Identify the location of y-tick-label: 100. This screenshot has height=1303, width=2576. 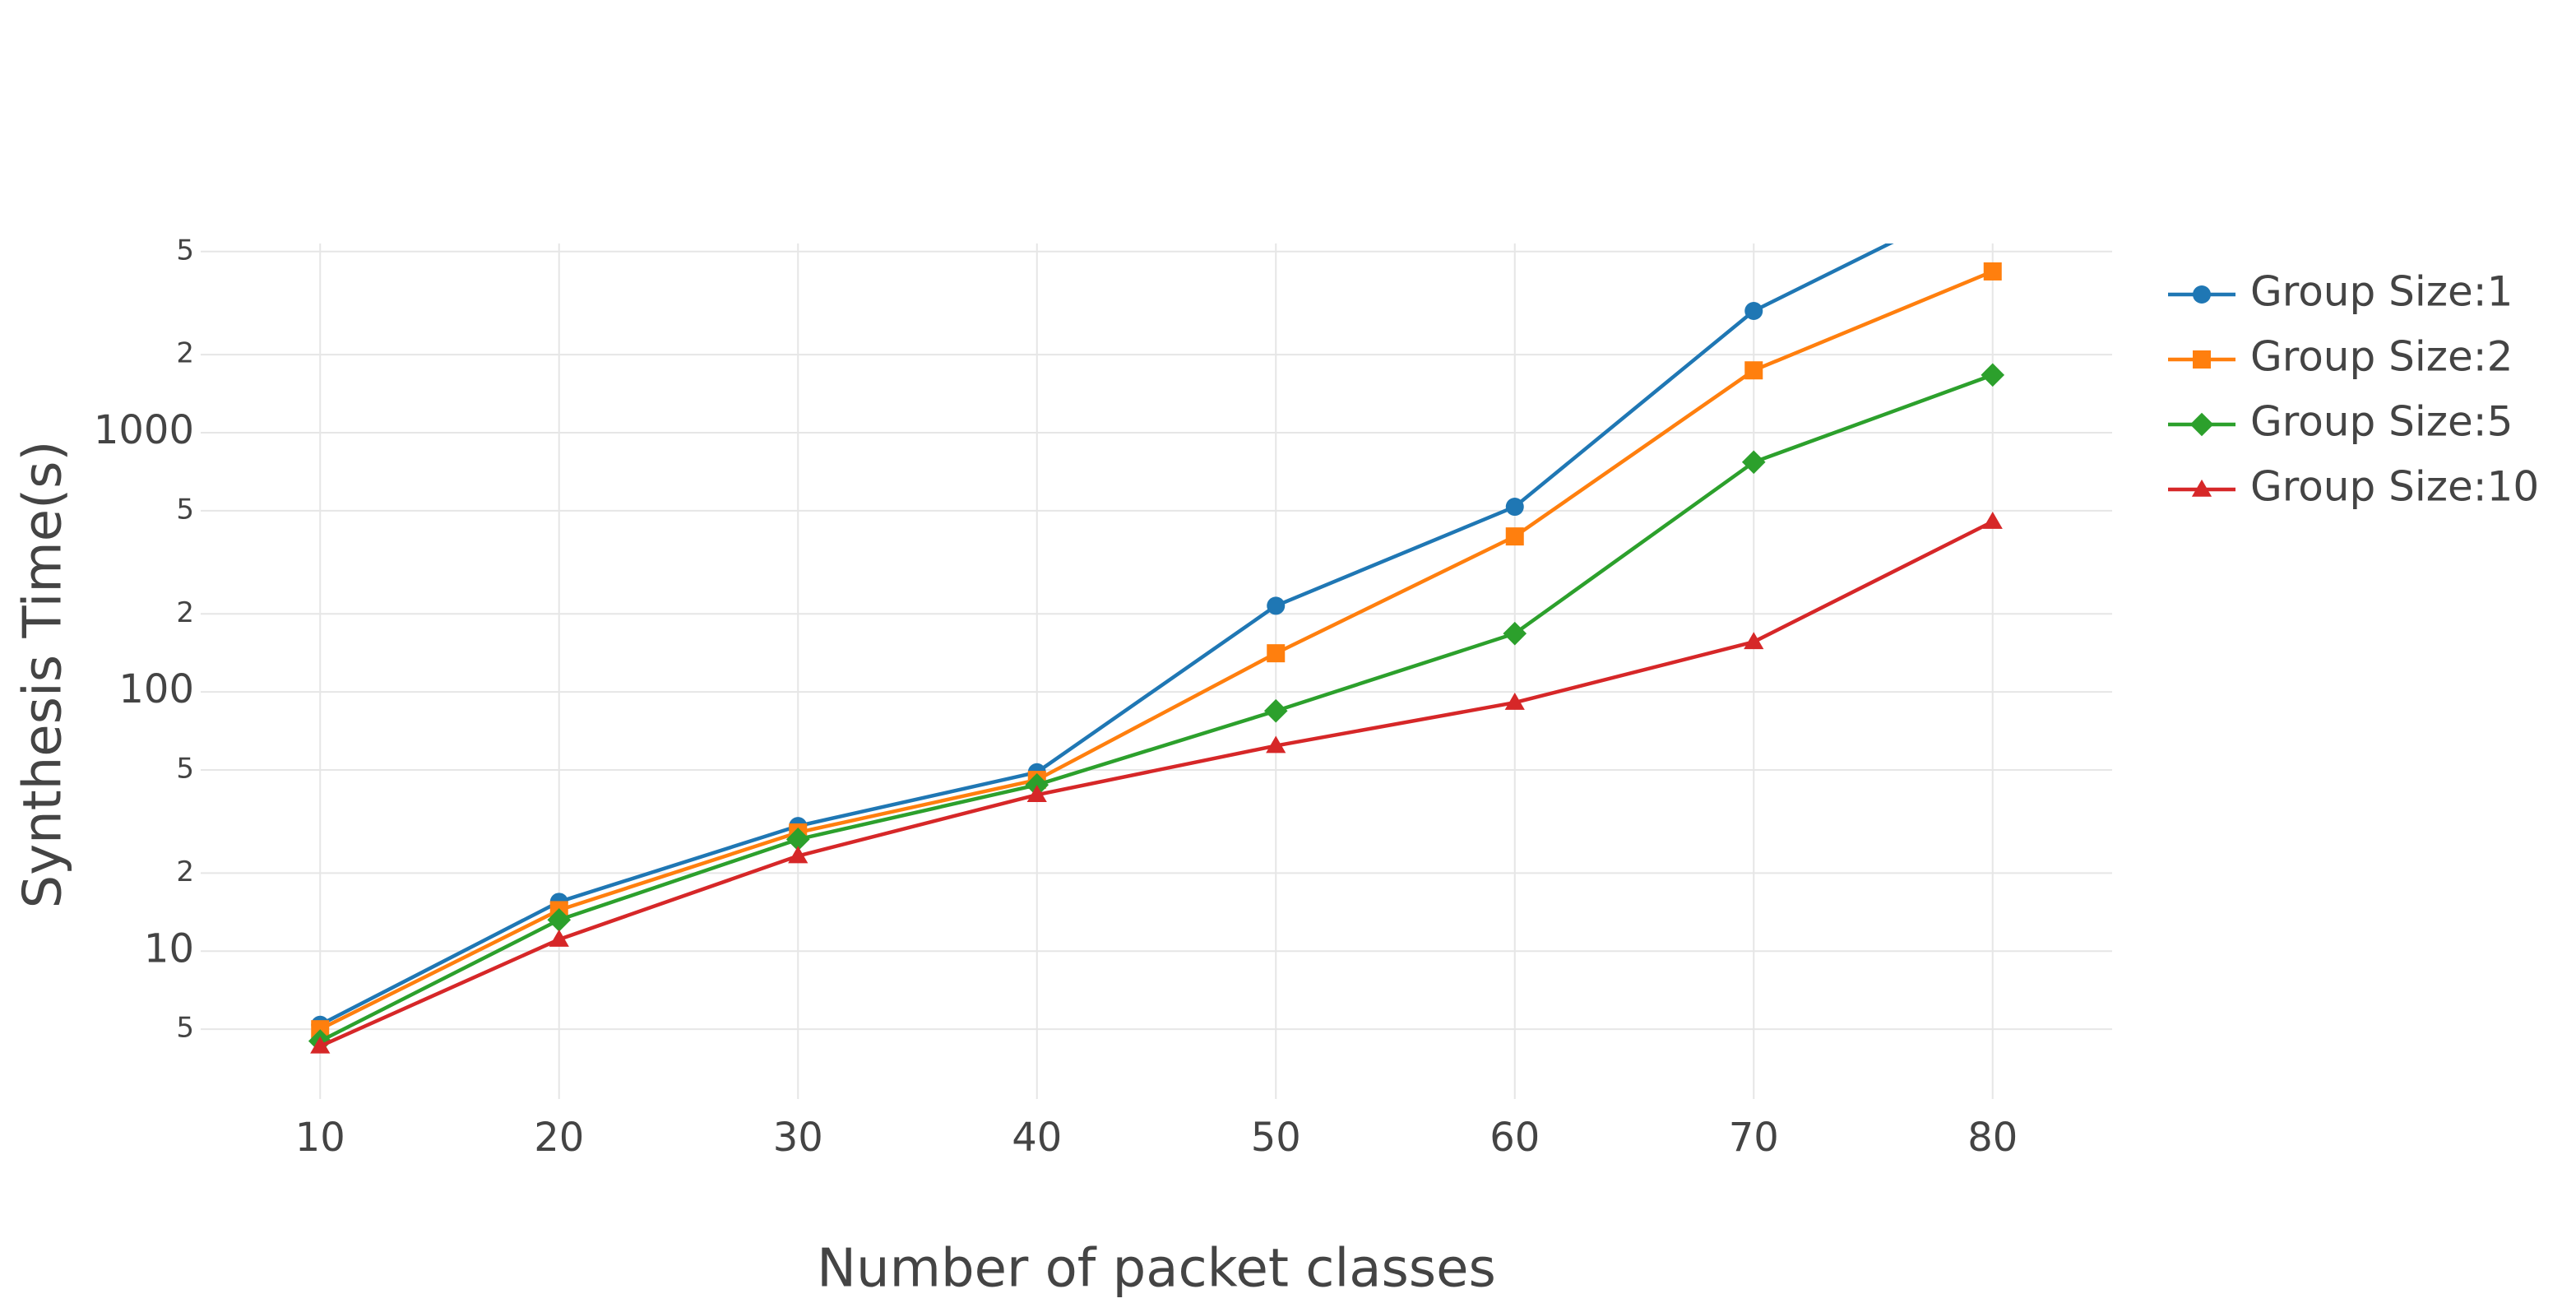
(156, 689).